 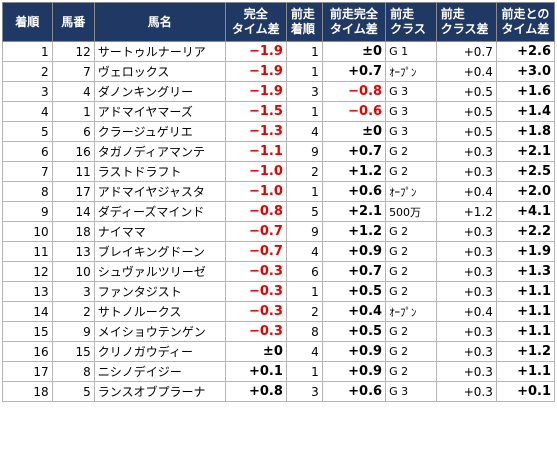 I want to click on header-class-diff-line2: クラス差, so click(x=464, y=29).